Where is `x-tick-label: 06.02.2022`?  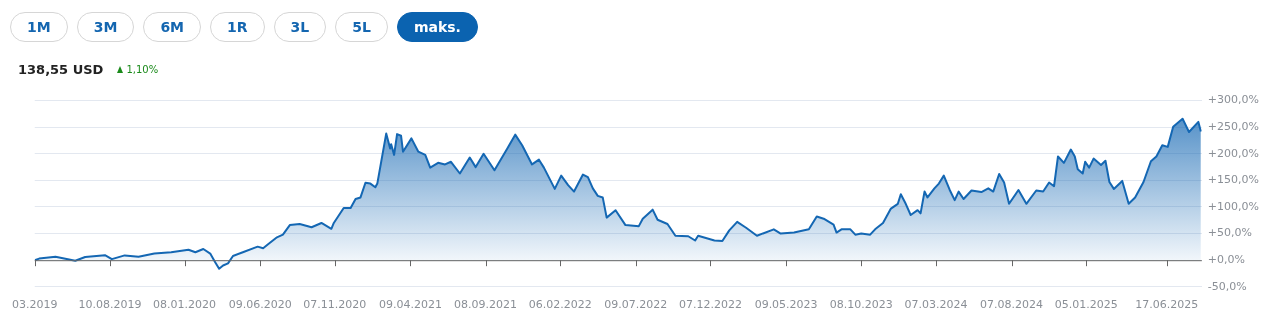 x-tick-label: 06.02.2022 is located at coordinates (560, 305).